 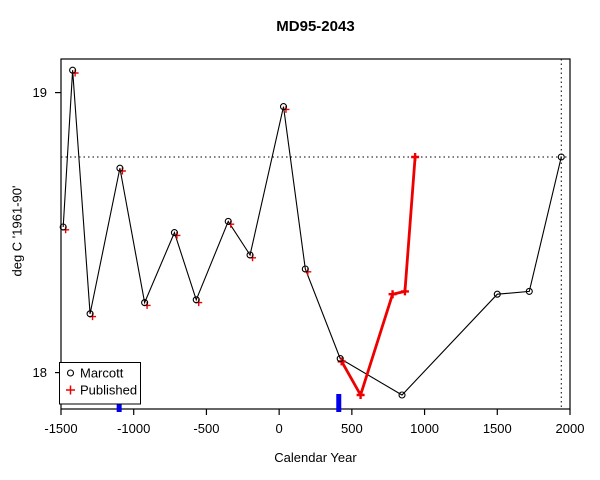 I want to click on x-axis-tick-label: -500, so click(x=206, y=428).